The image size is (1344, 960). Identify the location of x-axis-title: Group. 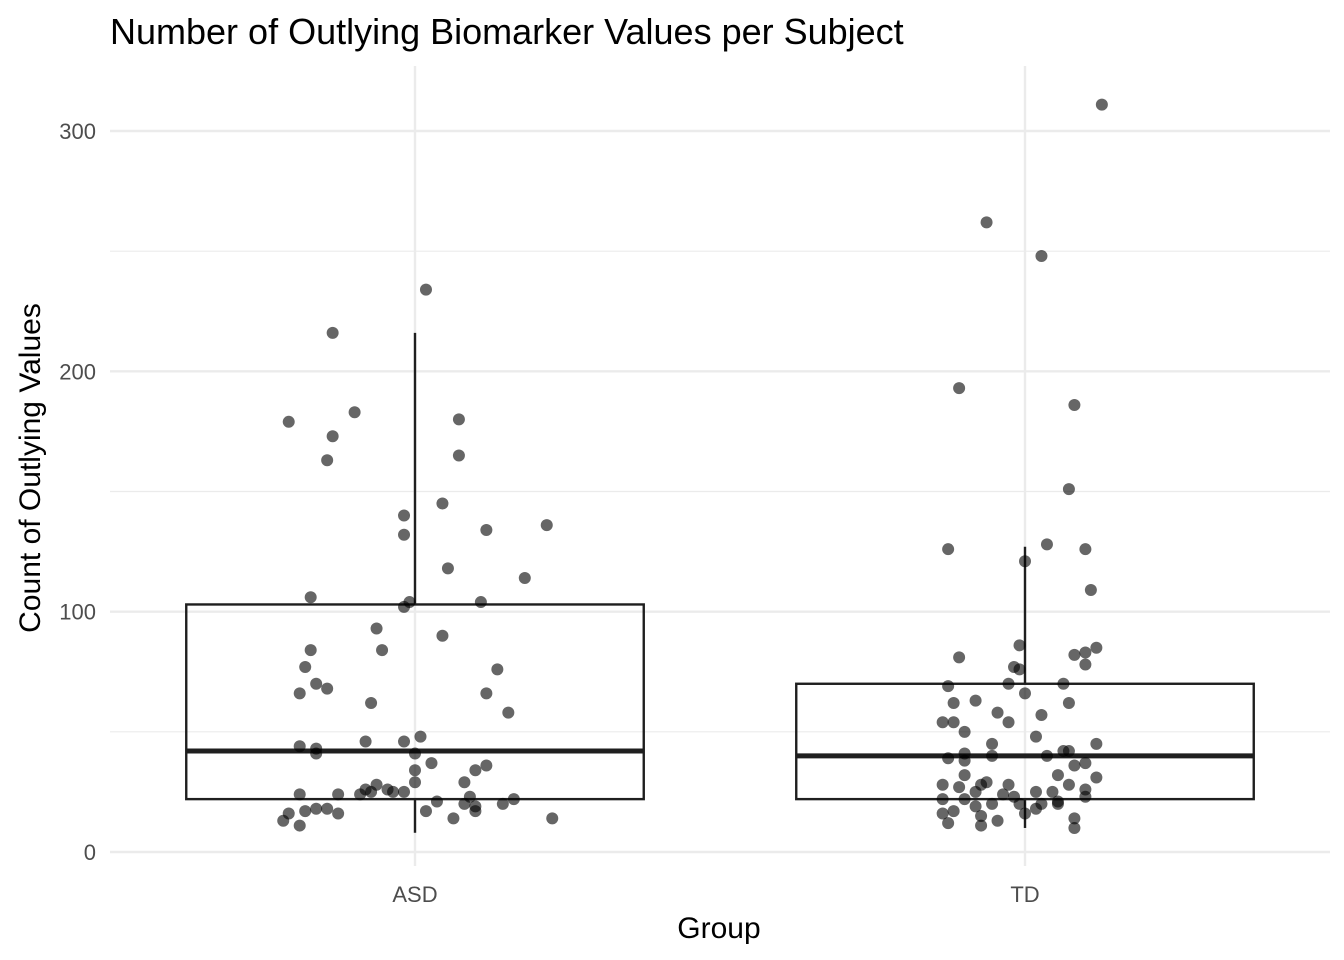
(718, 928).